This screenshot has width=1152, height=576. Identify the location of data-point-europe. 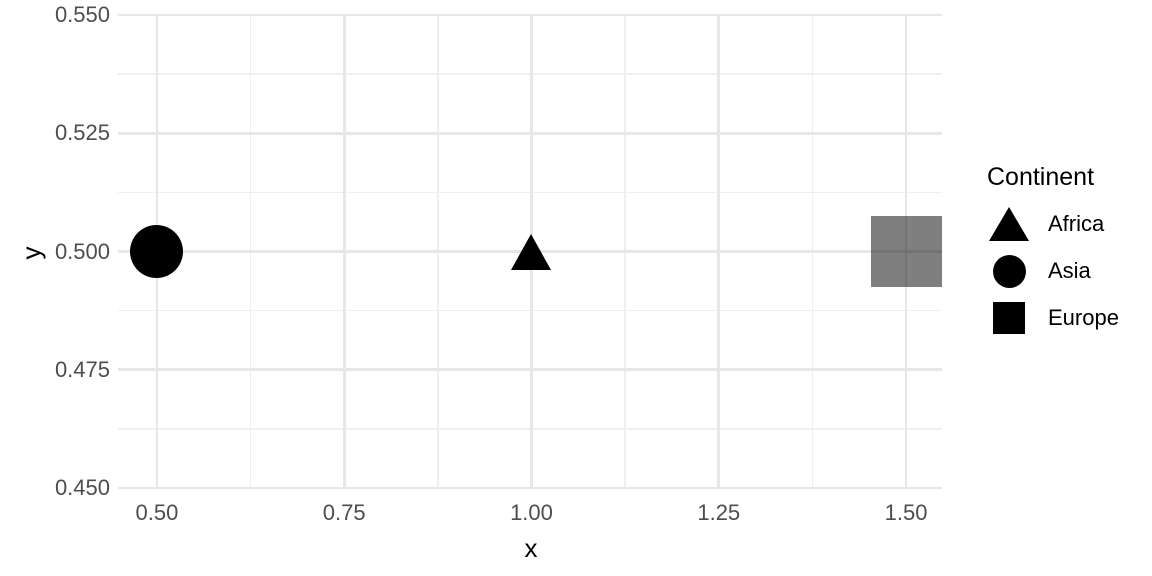
(906, 251).